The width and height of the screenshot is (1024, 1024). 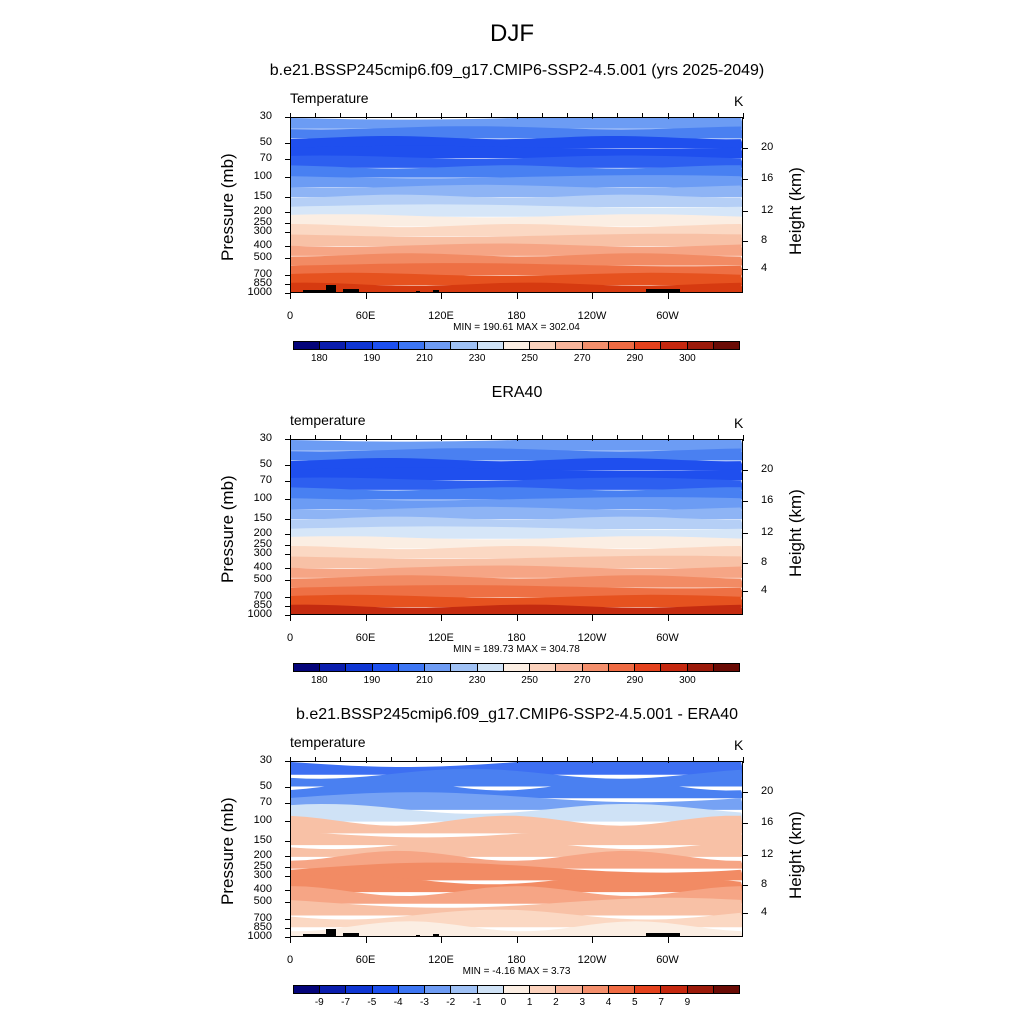 I want to click on colorbar, so click(x=516, y=667).